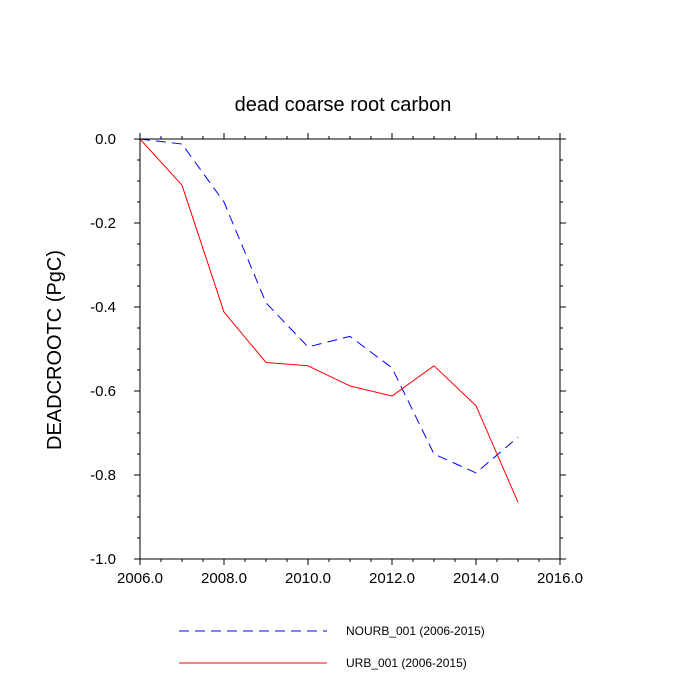  Describe the element at coordinates (103, 307) in the screenshot. I see `y-tick-label: -0.4` at that location.